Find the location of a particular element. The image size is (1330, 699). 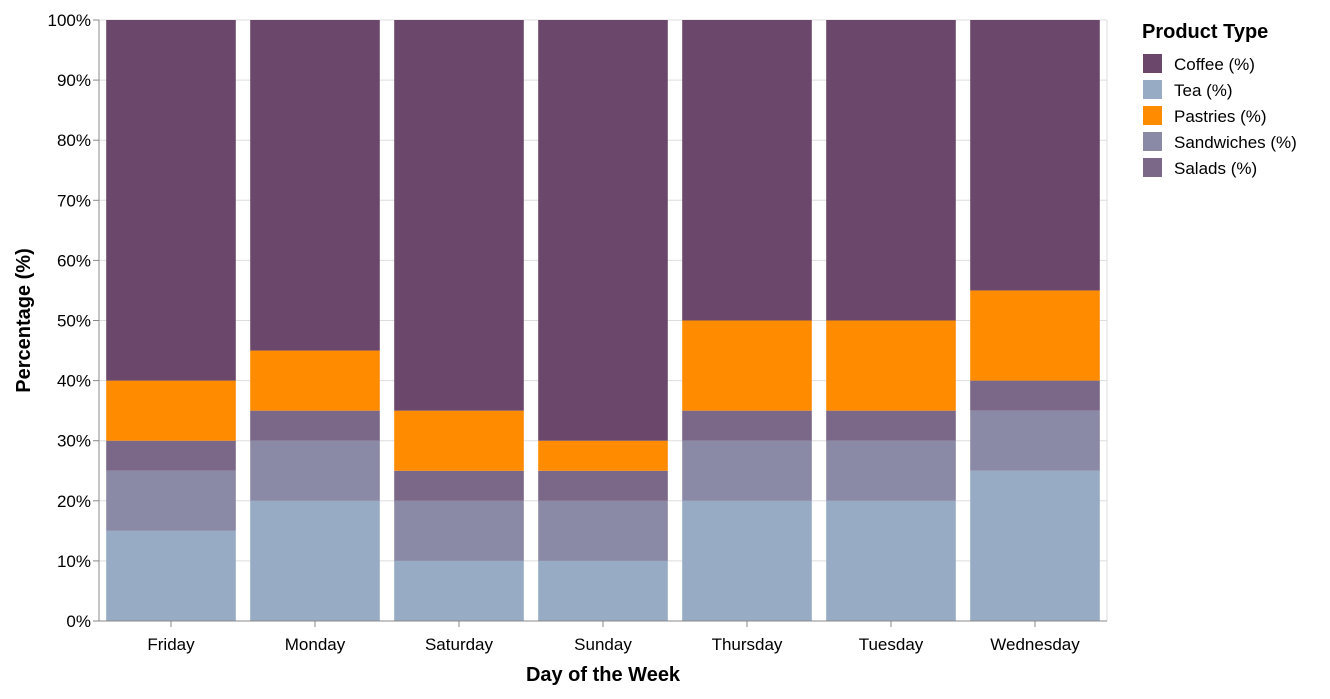

y-tick-label: 60% is located at coordinates (74, 260).